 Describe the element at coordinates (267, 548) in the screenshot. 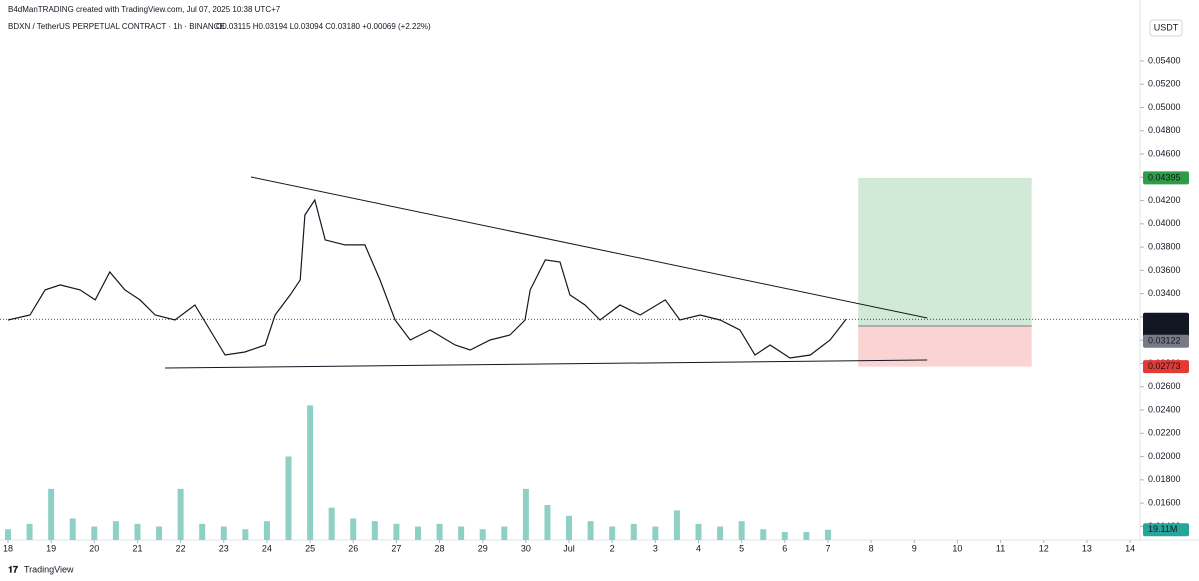

I see `x-tick-label: 24` at that location.